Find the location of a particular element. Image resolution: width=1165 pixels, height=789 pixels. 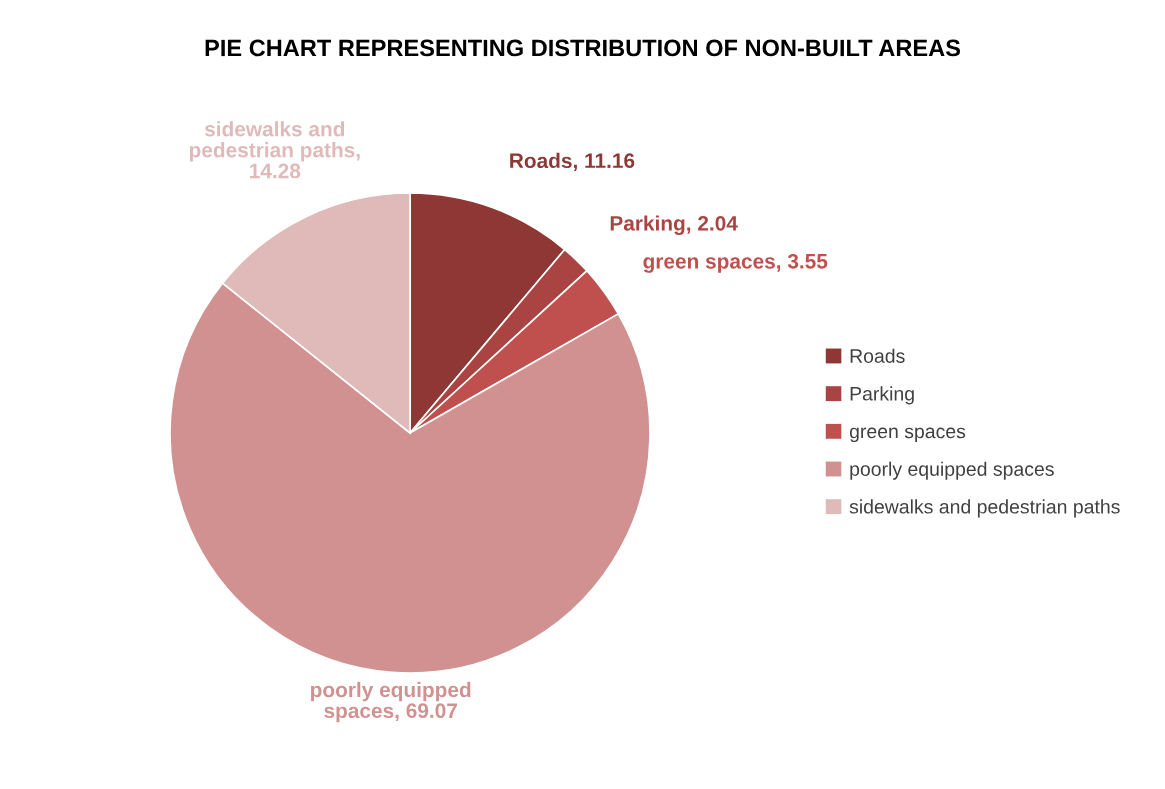

legend-label: sidewalks and pedestrian paths is located at coordinates (984, 508).